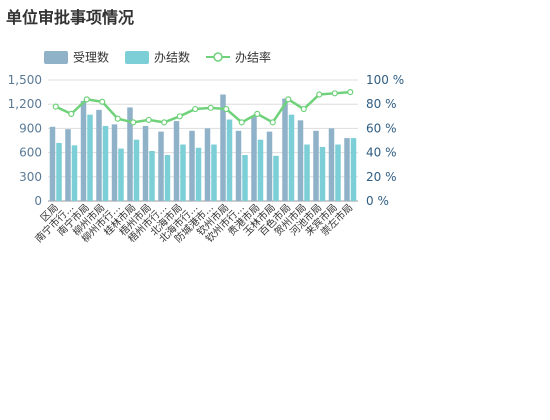  I want to click on y-left-tick-label: 900, so click(30, 128).